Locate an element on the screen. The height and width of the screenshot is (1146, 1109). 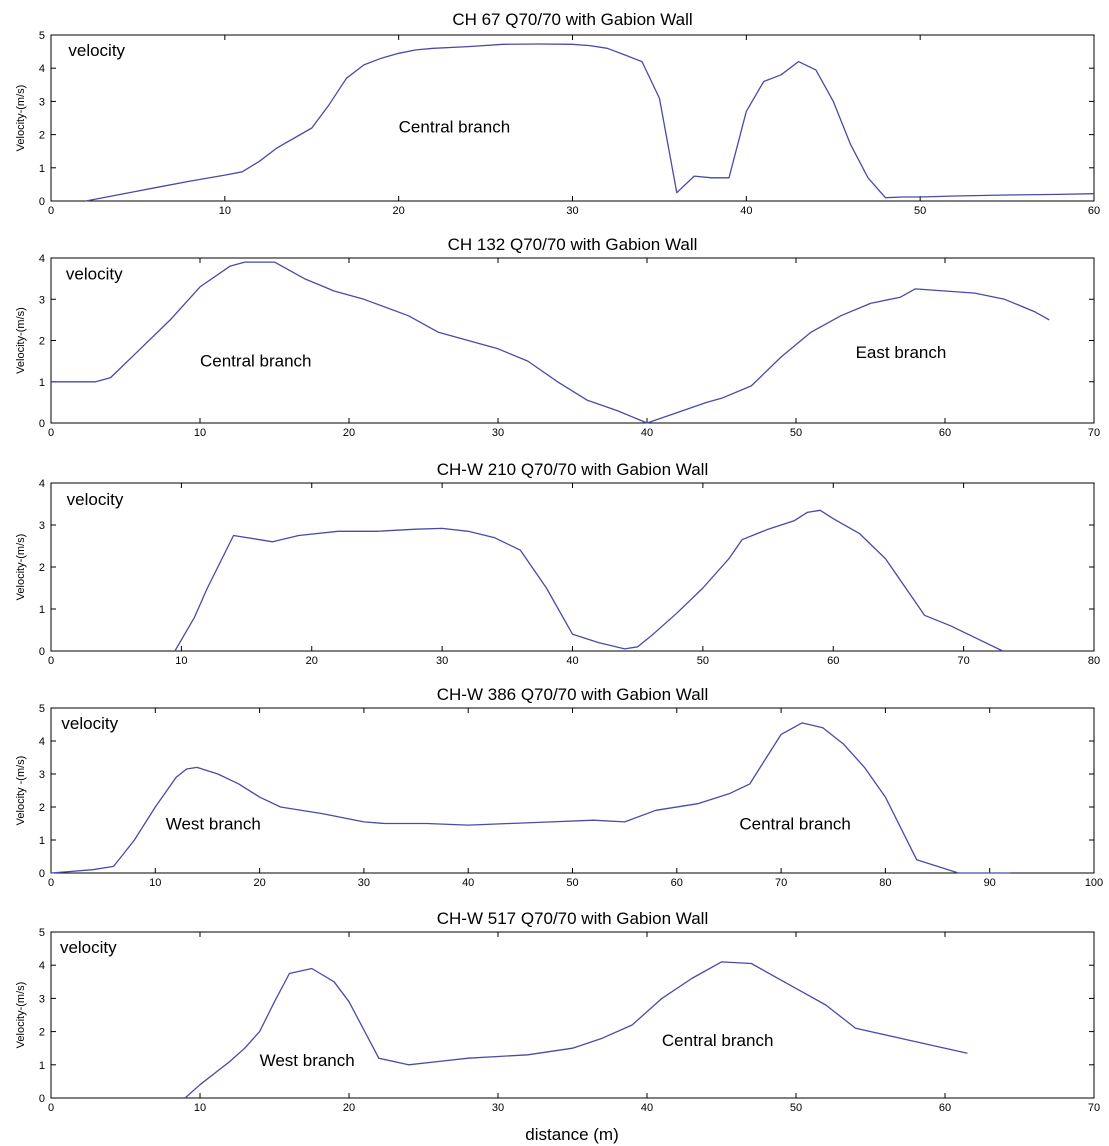
x-tick-label: 90 is located at coordinates (990, 883).